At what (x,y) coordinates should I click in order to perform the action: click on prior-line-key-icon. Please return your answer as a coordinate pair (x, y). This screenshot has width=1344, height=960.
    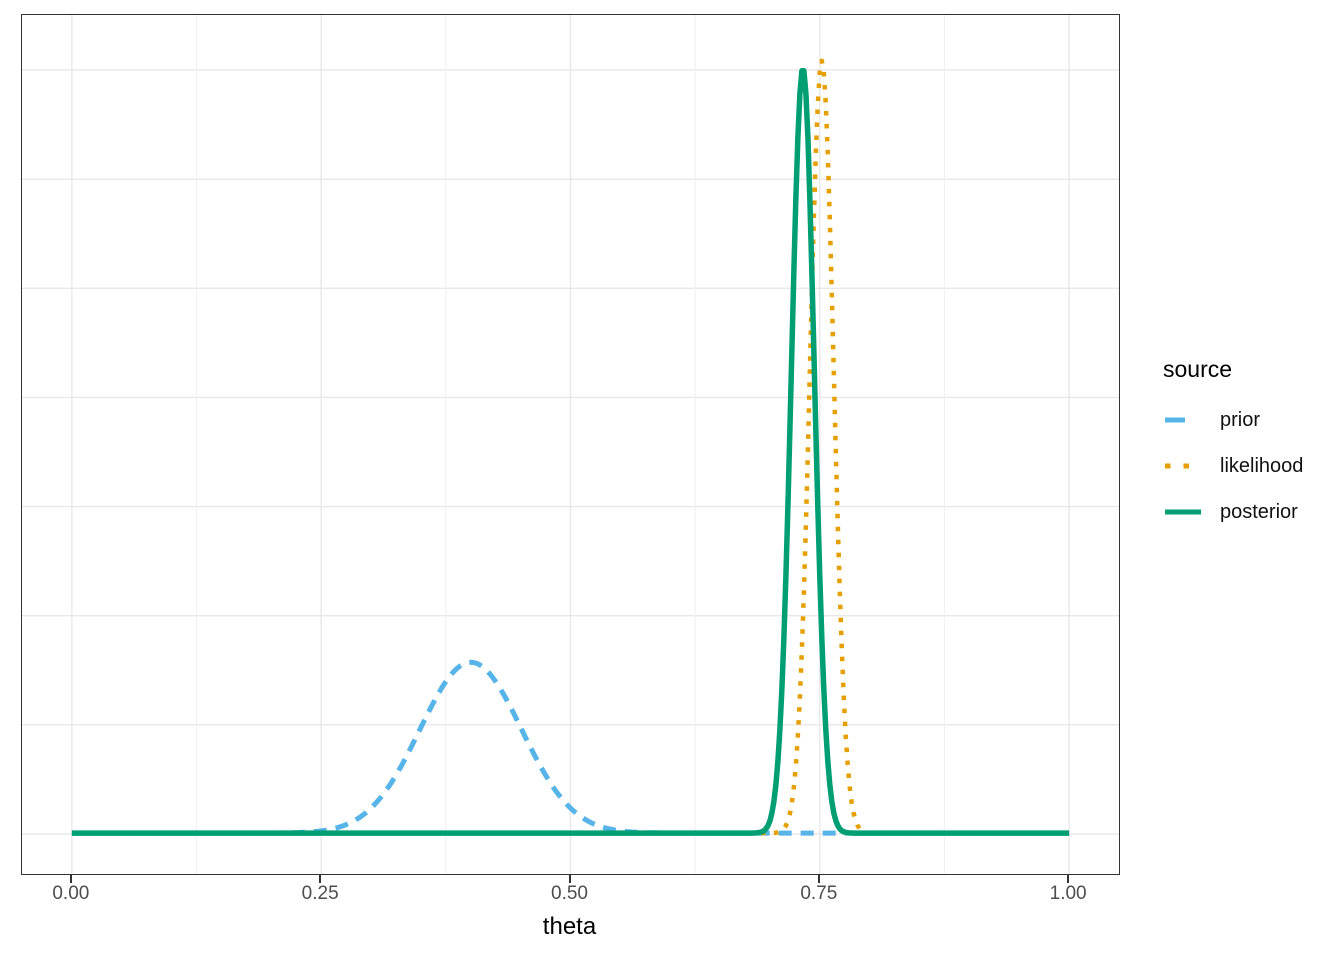
    Looking at the image, I should click on (1183, 420).